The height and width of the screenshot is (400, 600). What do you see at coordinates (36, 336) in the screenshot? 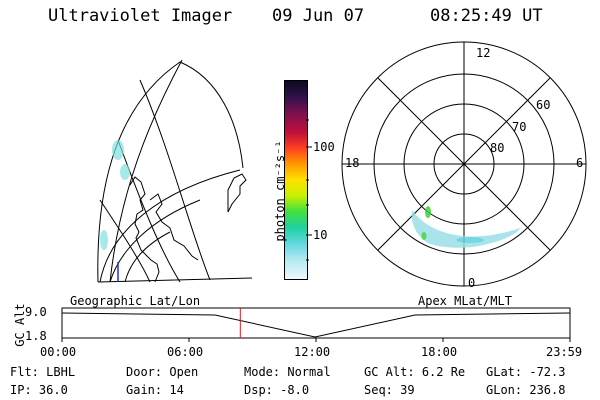
I see `timeline-y-tick-bottom: 1.8` at bounding box center [36, 336].